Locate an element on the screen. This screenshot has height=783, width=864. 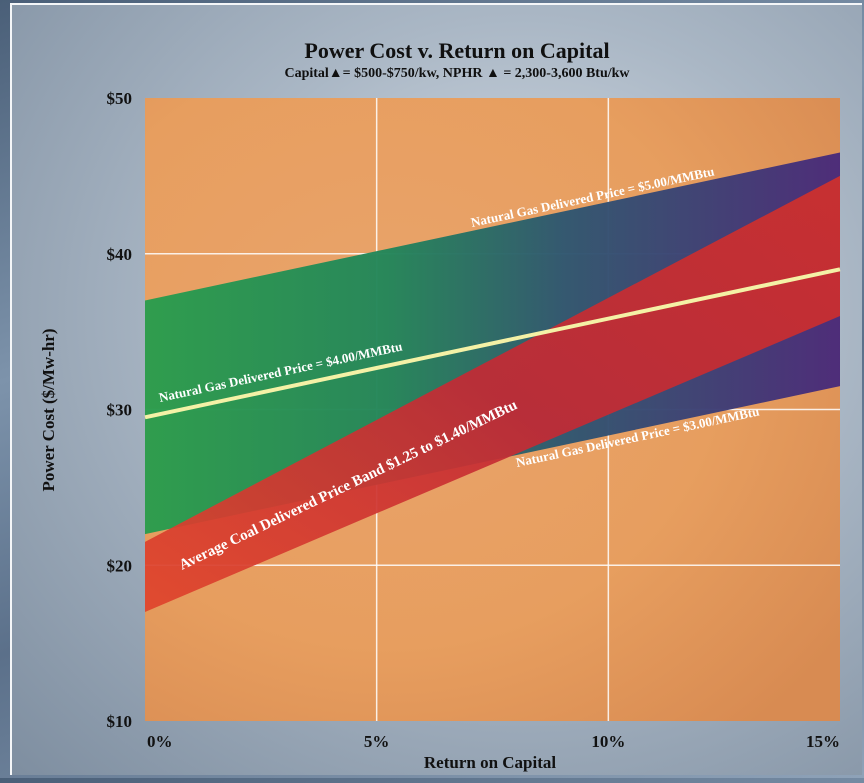
y-axis-label: Power Cost ($/Mw-hr) is located at coordinates (48, 409).